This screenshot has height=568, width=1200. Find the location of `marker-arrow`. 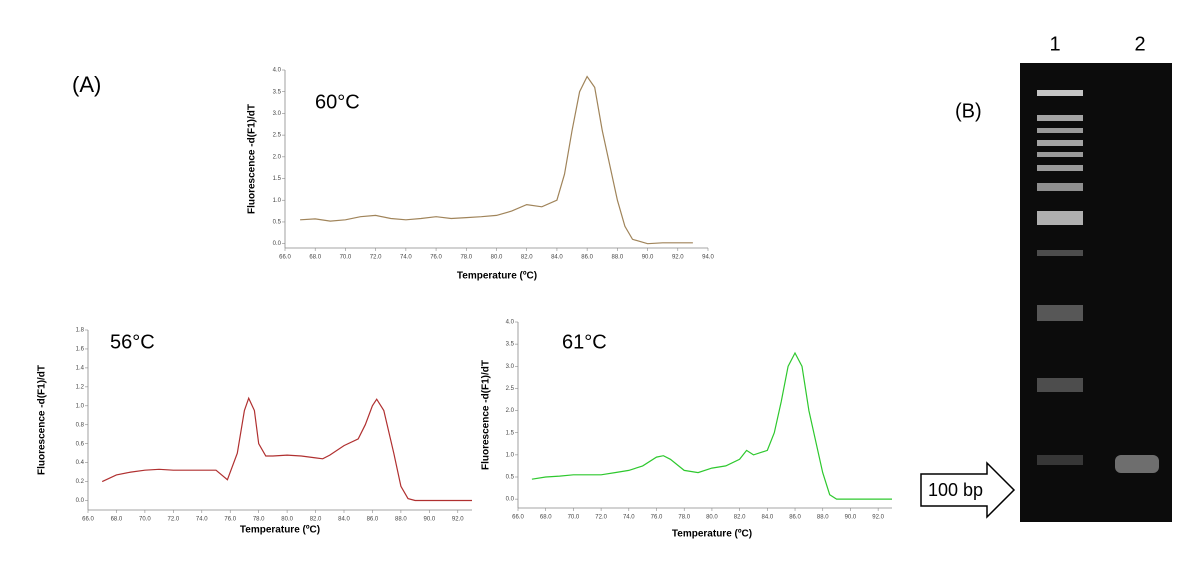

marker-arrow is located at coordinates (968, 490).